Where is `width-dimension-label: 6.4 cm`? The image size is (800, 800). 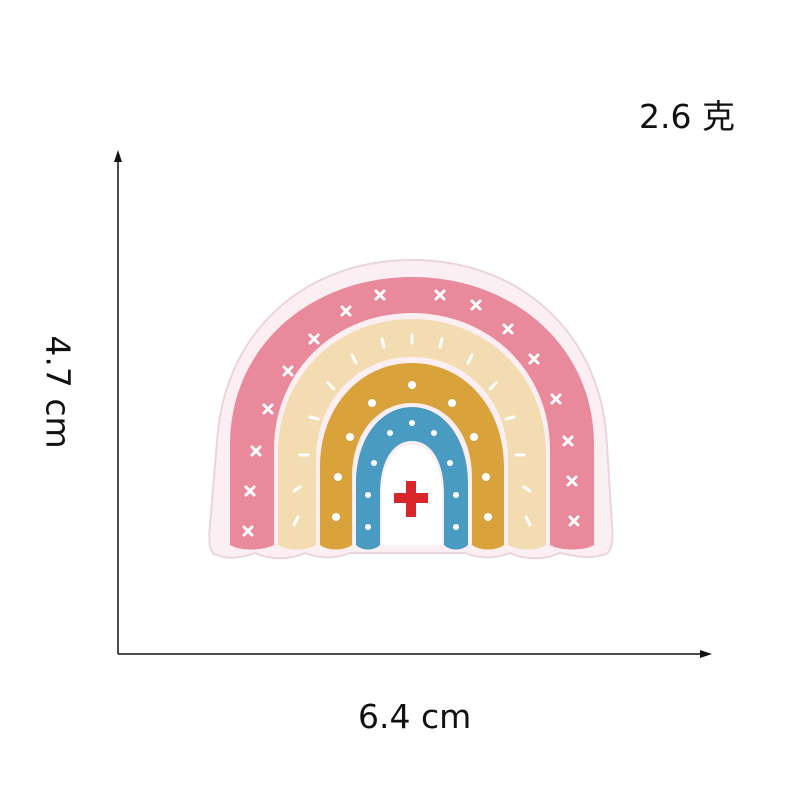 width-dimension-label: 6.4 cm is located at coordinates (415, 716).